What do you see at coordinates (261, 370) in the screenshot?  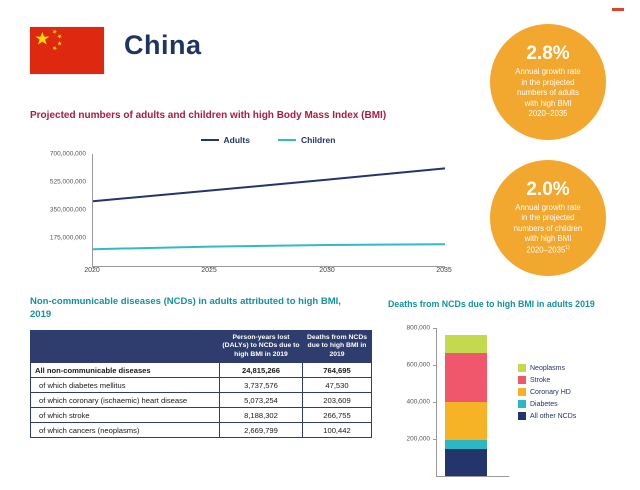 I see `row-dalys: 24,815,266` at bounding box center [261, 370].